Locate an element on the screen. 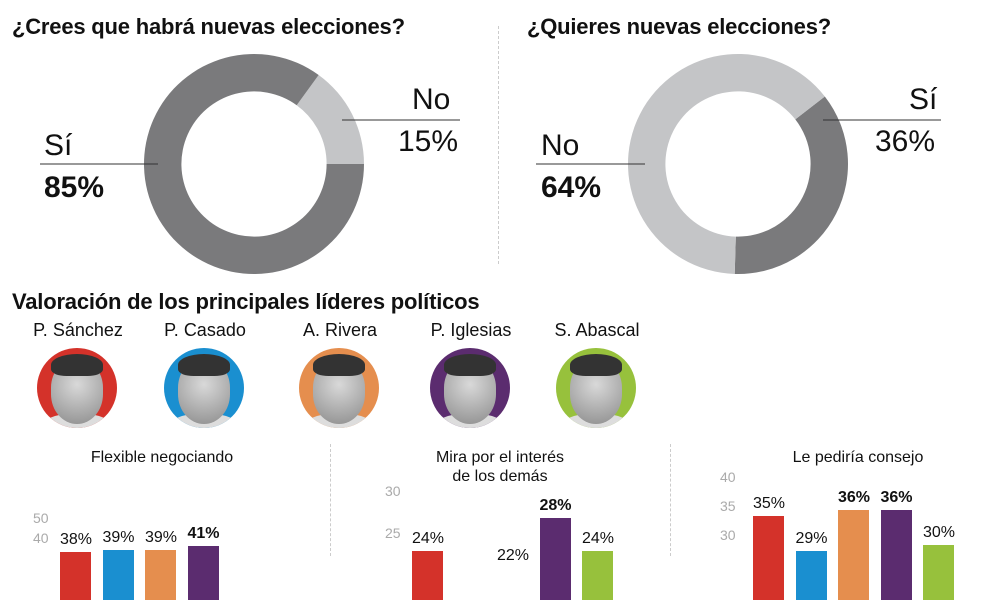 The image size is (990, 600). bar-value-label: 38% is located at coordinates (76, 540).